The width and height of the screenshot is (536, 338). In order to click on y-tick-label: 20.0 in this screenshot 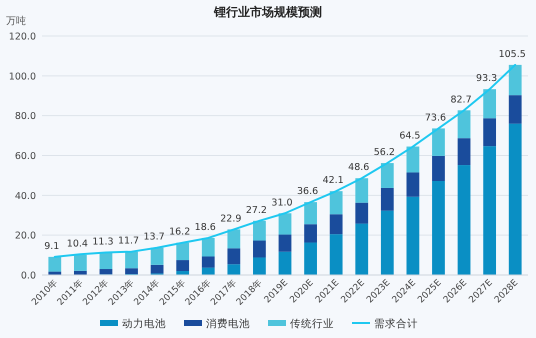, I will do `click(25, 236)`.